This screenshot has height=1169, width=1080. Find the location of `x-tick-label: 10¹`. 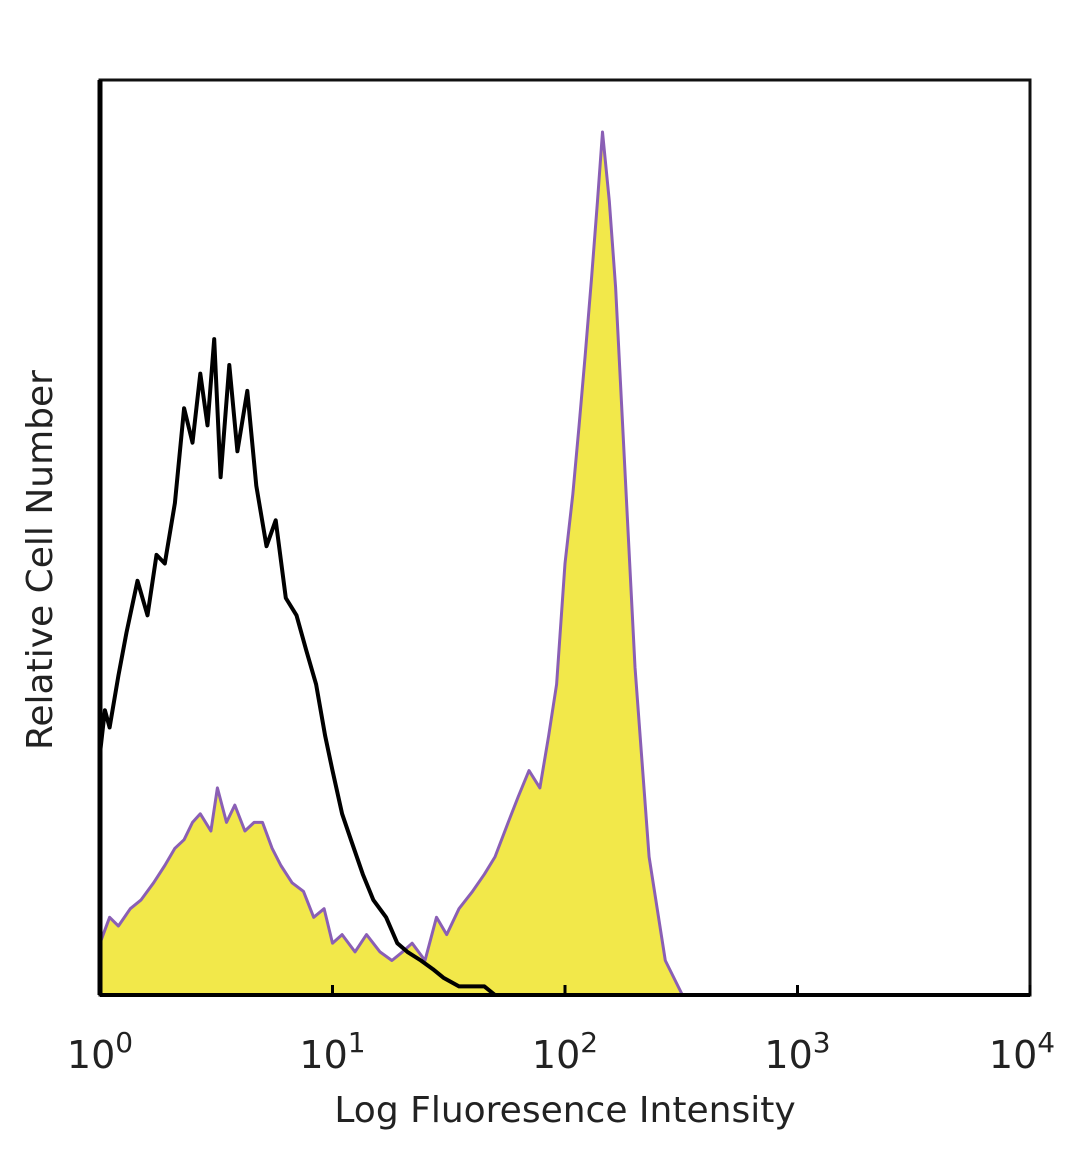

x-tick-label: 10¹ is located at coordinates (332, 1051).